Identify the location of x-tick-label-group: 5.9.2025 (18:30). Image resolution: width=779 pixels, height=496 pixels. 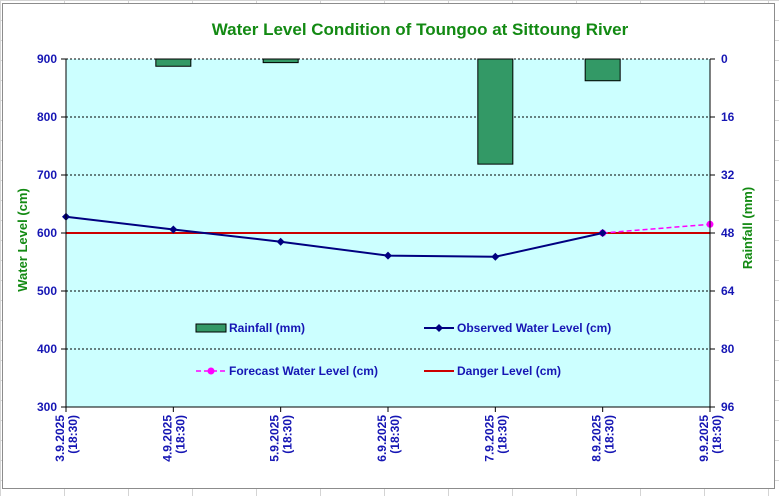
(281, 438).